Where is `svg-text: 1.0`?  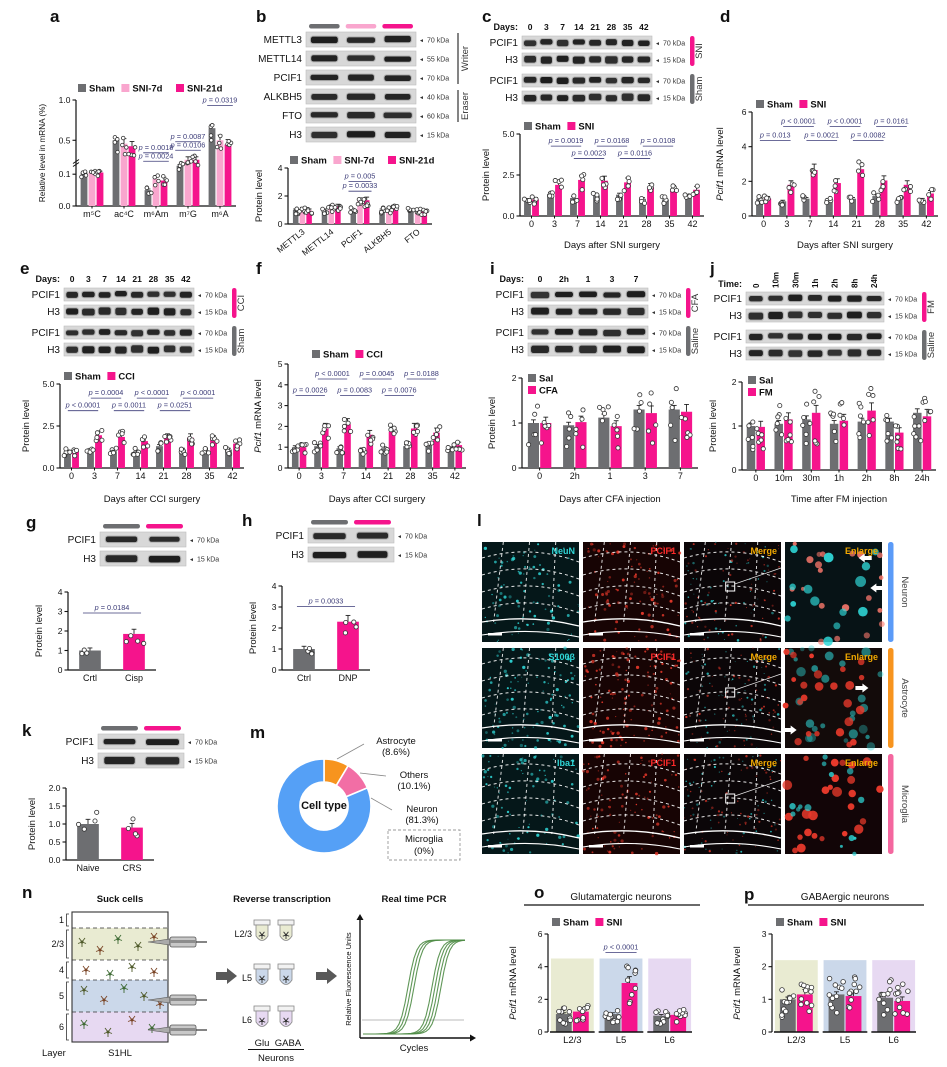 svg-text: 1.0 is located at coordinates (55, 824).